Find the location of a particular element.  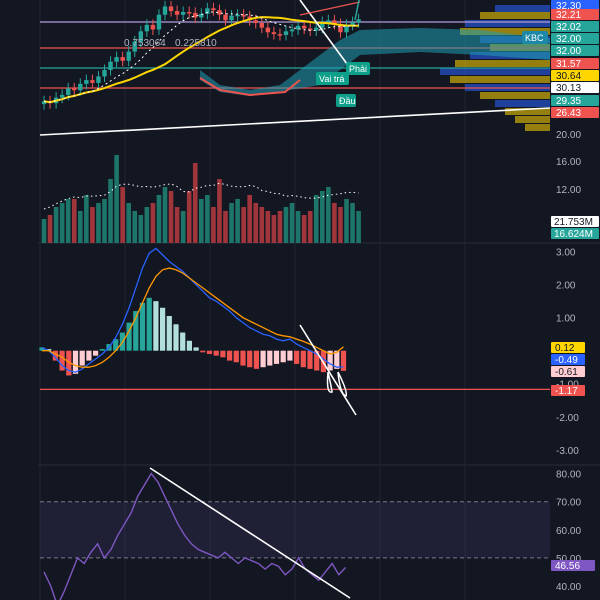

moving-average-slow is located at coordinates (201, 60).